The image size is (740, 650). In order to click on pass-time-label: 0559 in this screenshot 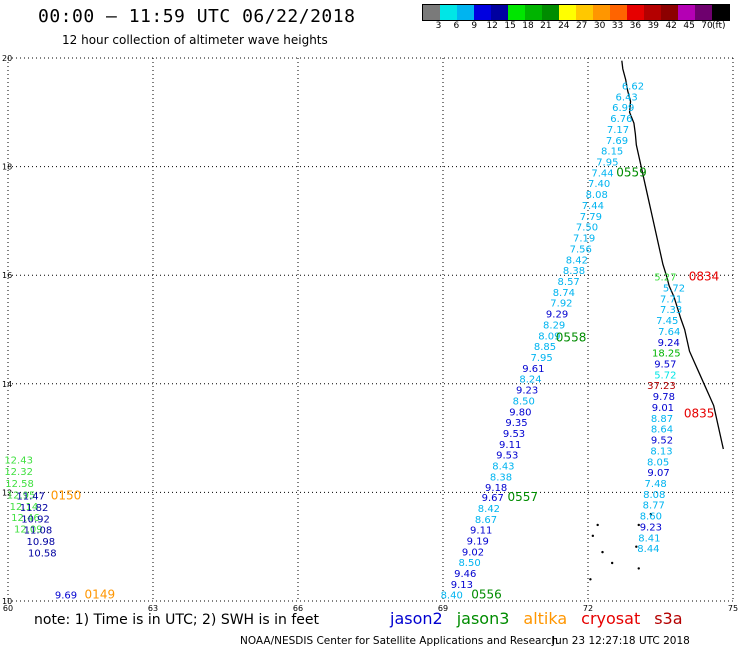, I will do `click(631, 172)`.